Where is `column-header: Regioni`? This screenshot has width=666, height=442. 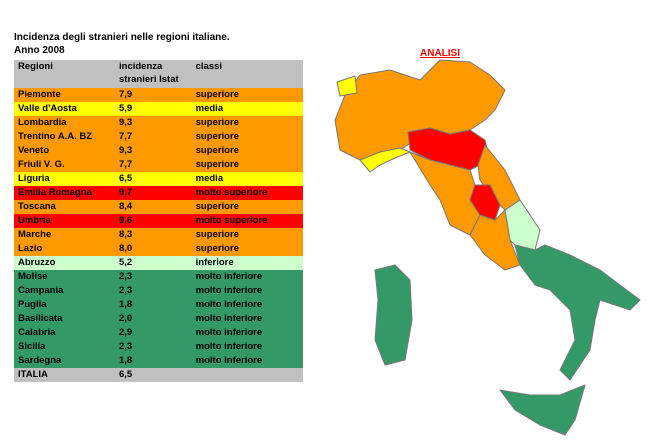
column-header: Regioni is located at coordinates (35, 66).